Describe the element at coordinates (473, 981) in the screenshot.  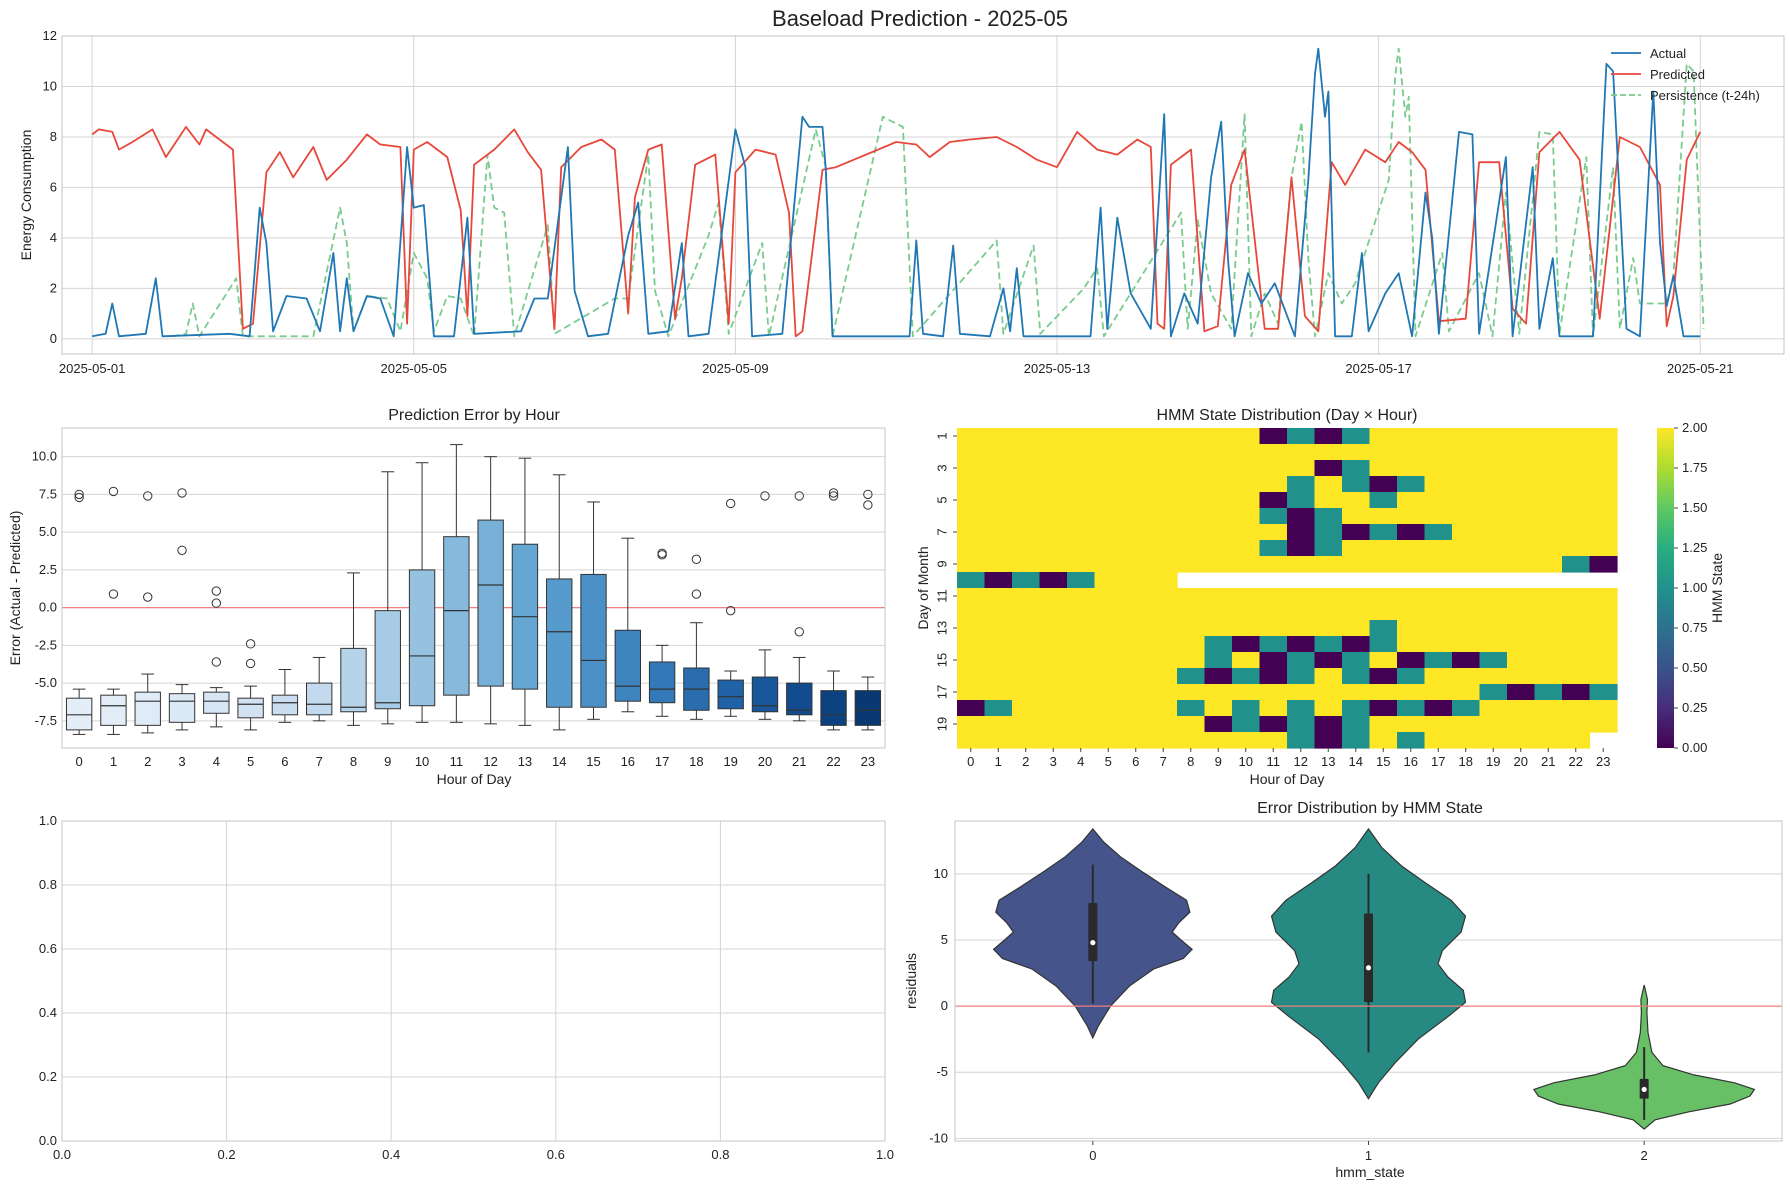
I see `empty-grid` at that location.